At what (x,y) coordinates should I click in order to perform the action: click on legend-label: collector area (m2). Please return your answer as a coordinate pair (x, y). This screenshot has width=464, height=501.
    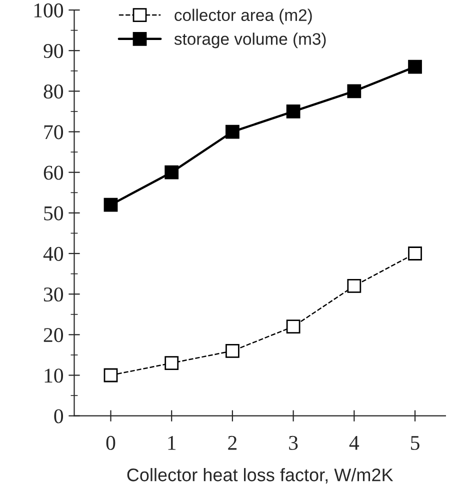
    Looking at the image, I should click on (243, 16).